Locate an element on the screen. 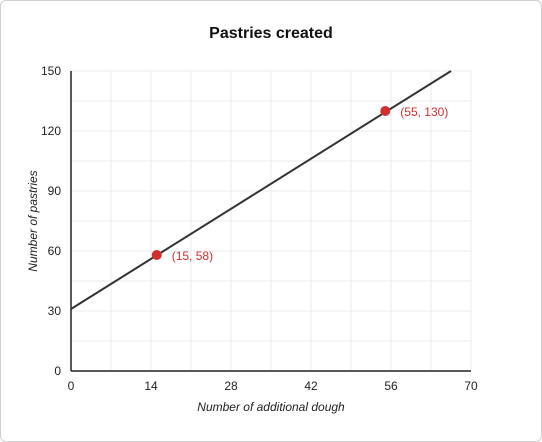 Image resolution: width=542 pixels, height=442 pixels. y-axis-label: Number of pastries is located at coordinates (33, 220).